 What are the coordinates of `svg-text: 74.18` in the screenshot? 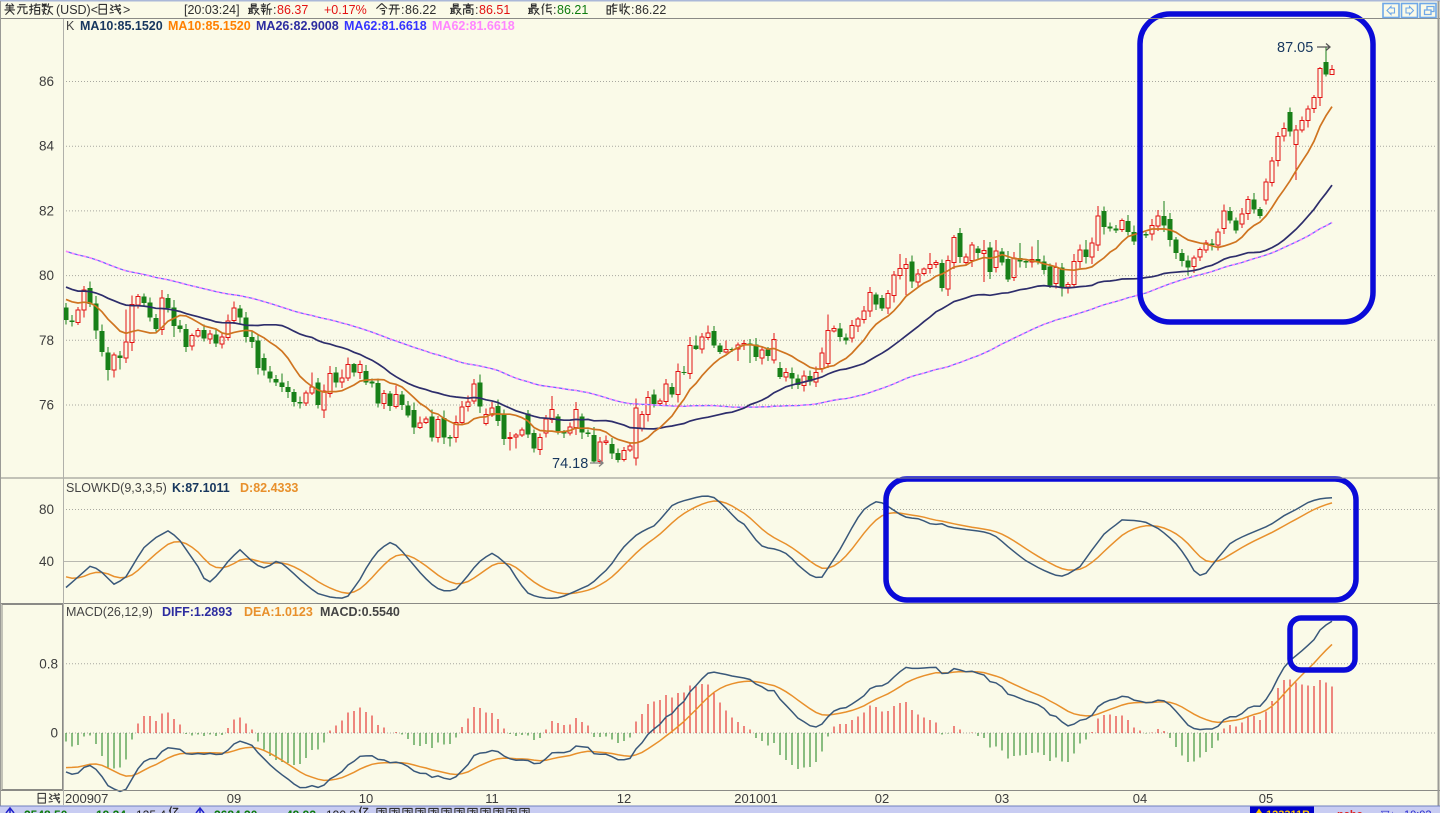 It's located at (570, 464).